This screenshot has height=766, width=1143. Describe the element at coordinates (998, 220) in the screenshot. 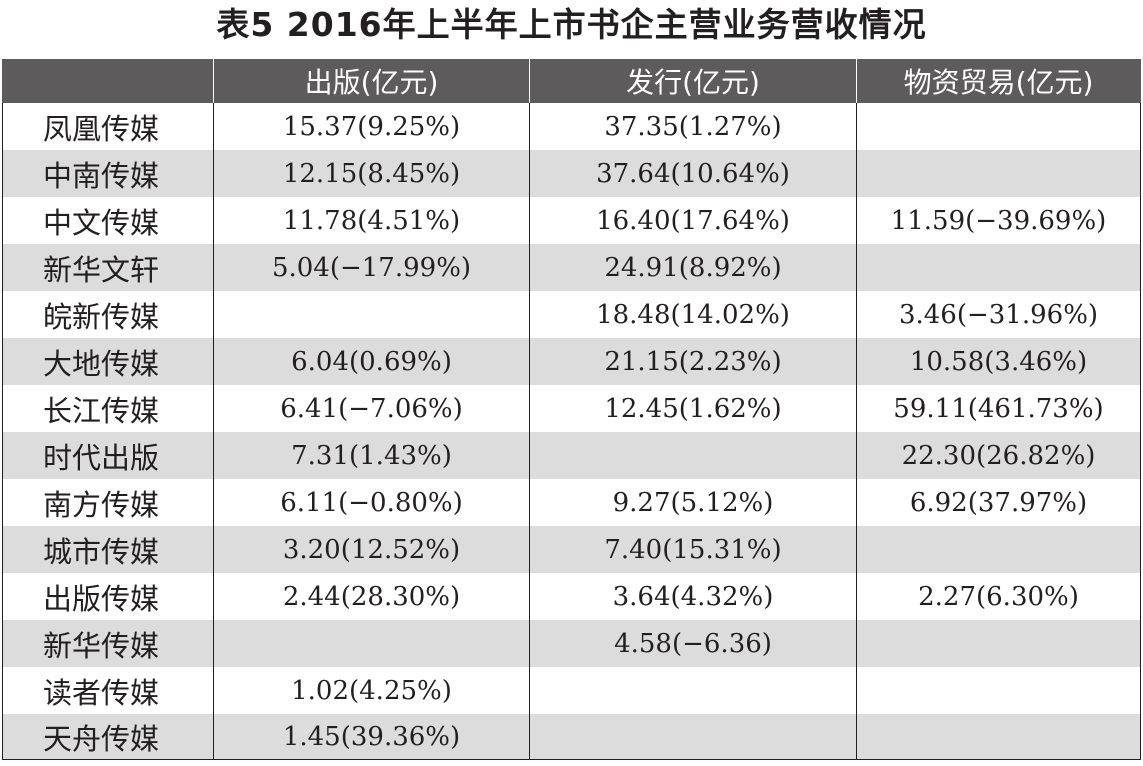

I see `trade-cell: 11.59(−39.69%)` at that location.